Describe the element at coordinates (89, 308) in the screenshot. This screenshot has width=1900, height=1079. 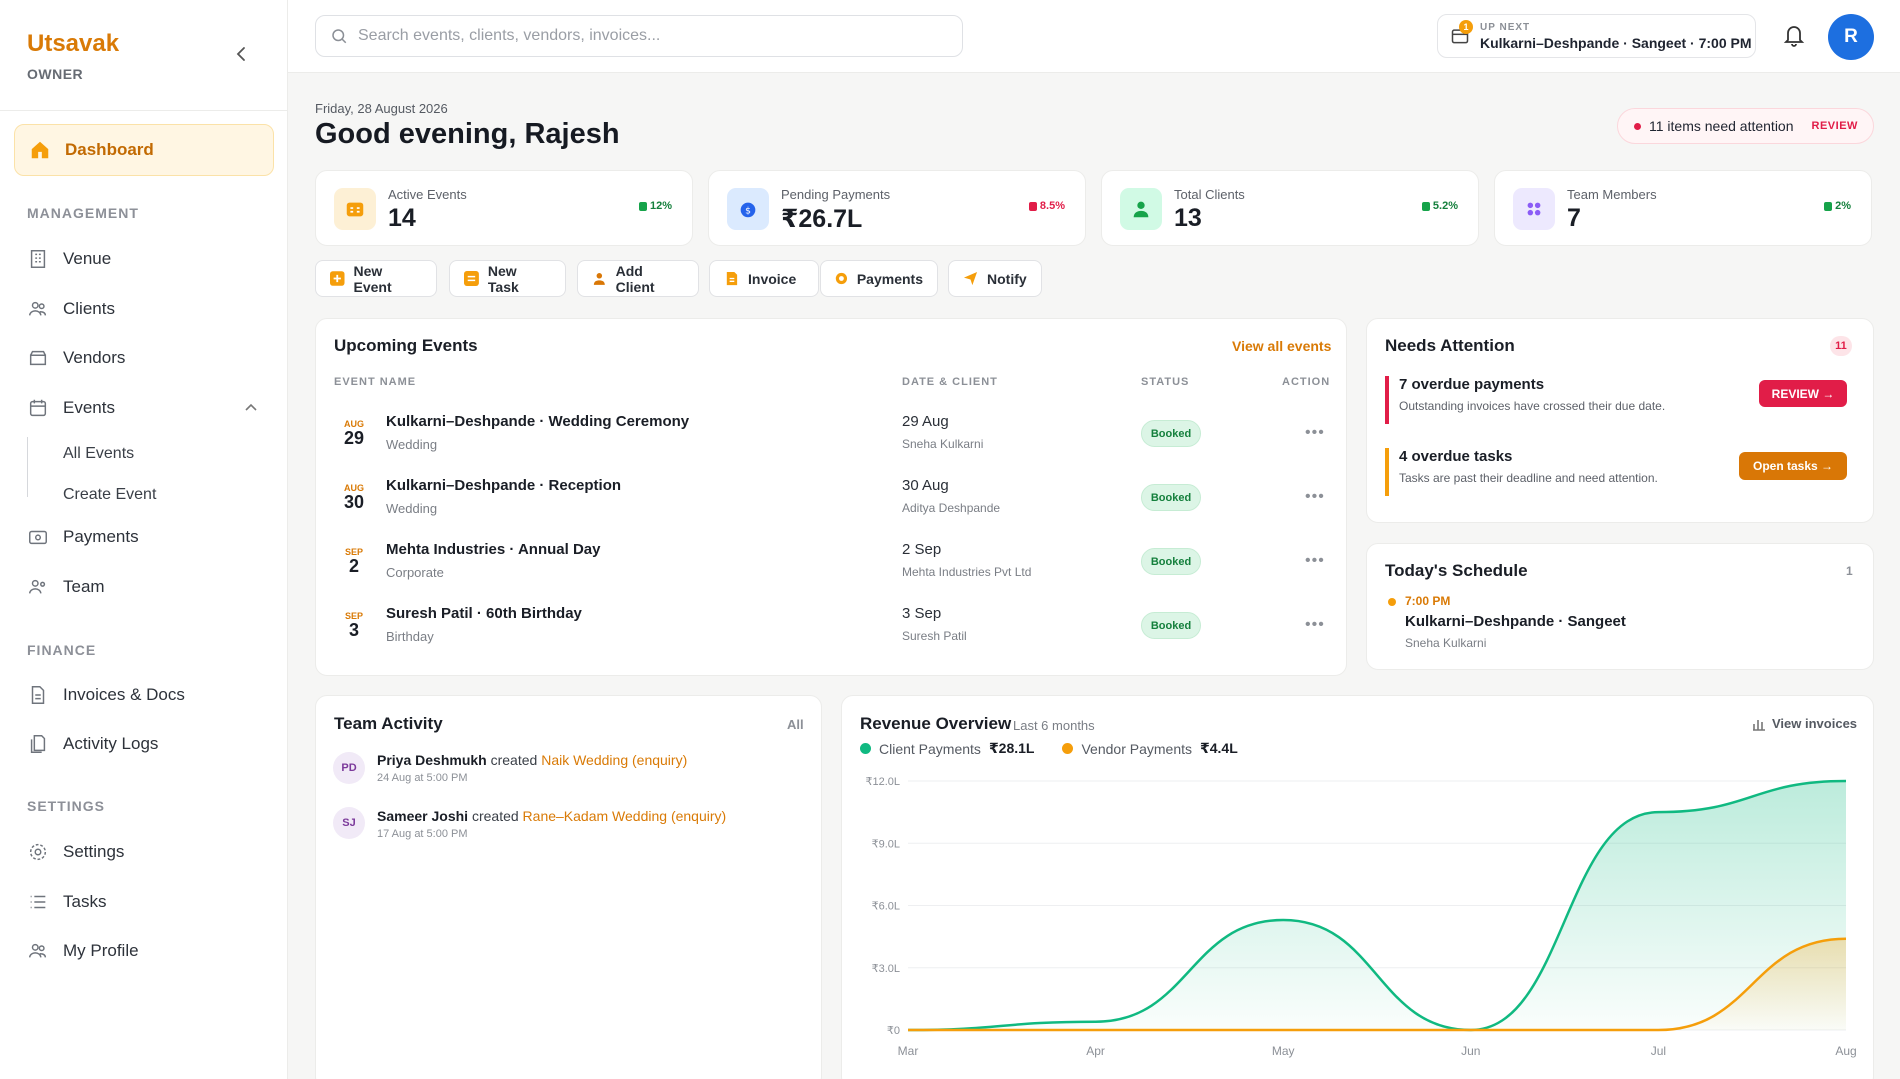
I see `nav-label: Clients` at that location.